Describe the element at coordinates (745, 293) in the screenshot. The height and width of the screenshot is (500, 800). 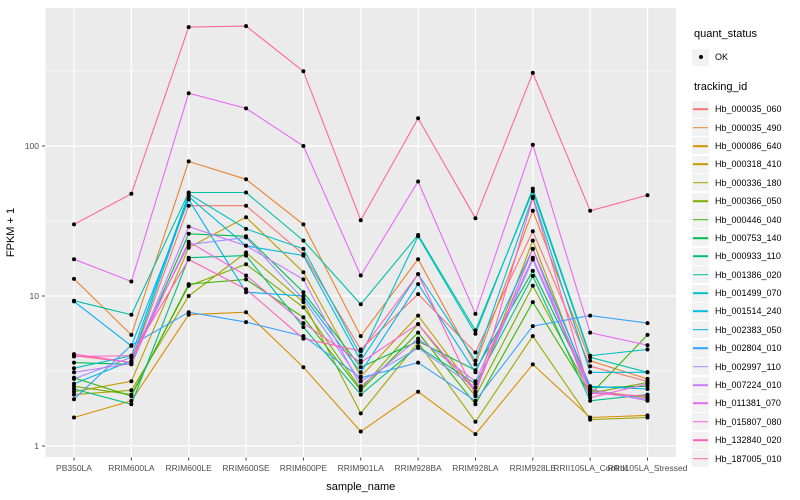
I see `legend-entry: Hb_001499_070` at that location.